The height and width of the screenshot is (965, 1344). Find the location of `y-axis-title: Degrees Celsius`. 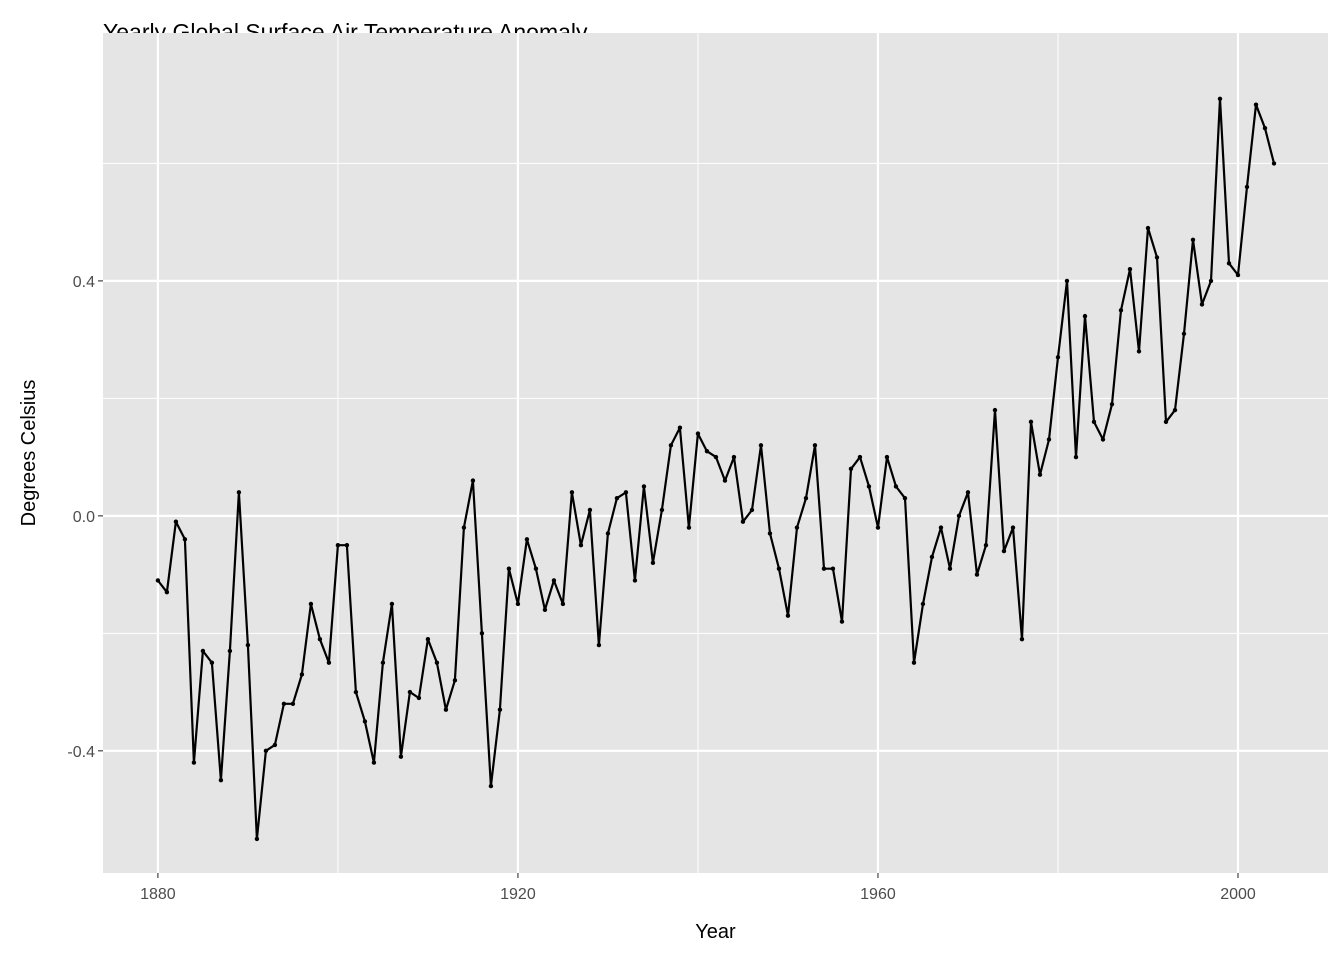

y-axis-title: Degrees Celsius is located at coordinates (29, 453).